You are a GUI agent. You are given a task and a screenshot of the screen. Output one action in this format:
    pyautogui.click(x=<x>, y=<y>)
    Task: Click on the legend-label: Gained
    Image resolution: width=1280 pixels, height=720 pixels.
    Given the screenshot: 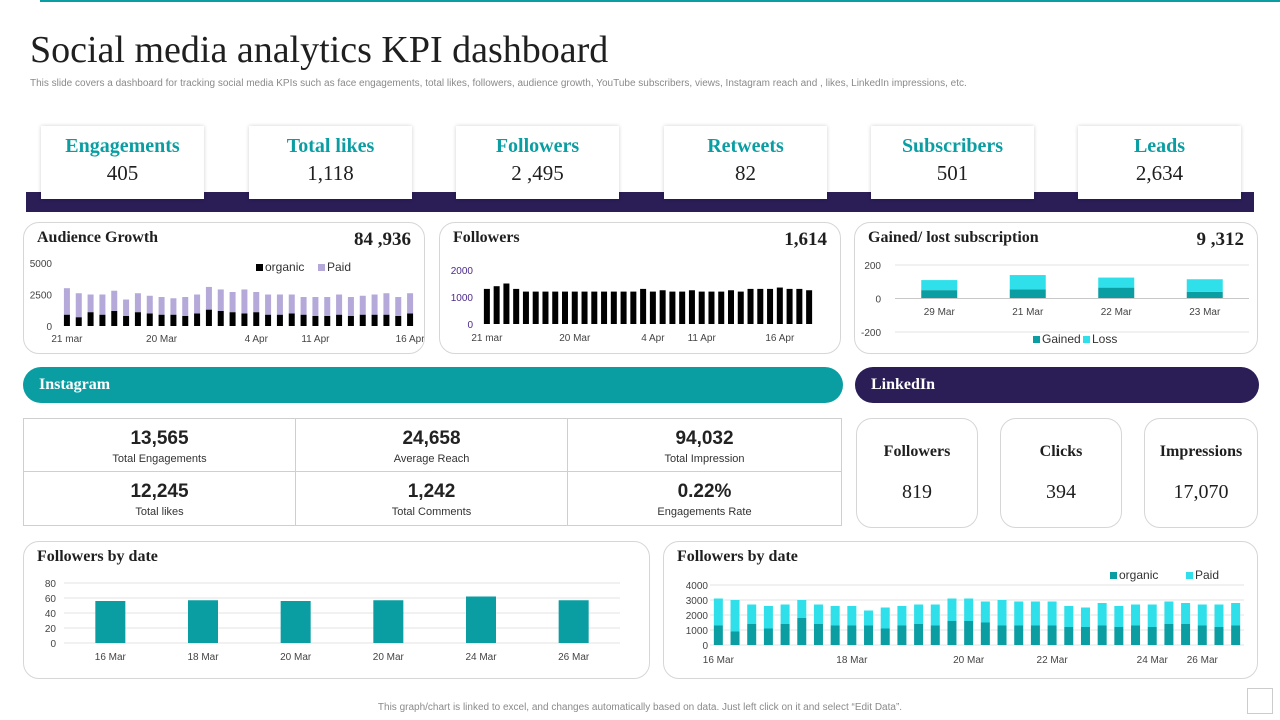 What is the action you would take?
    pyautogui.click(x=1061, y=339)
    